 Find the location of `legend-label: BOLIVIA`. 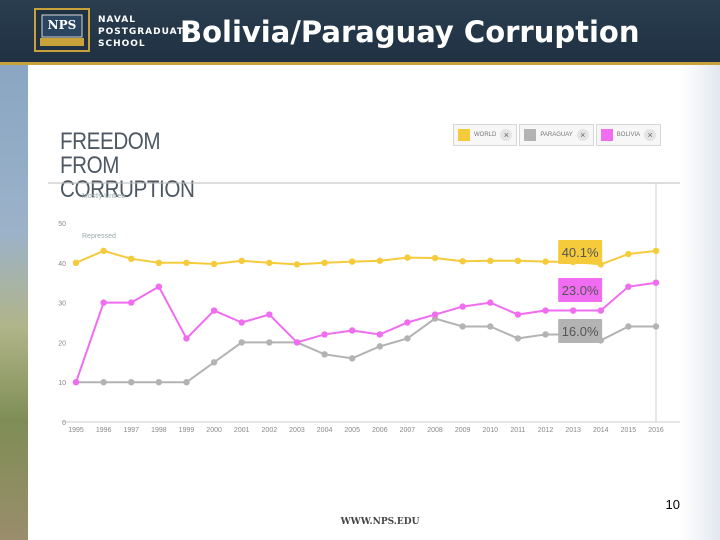

legend-label: BOLIVIA is located at coordinates (628, 135).